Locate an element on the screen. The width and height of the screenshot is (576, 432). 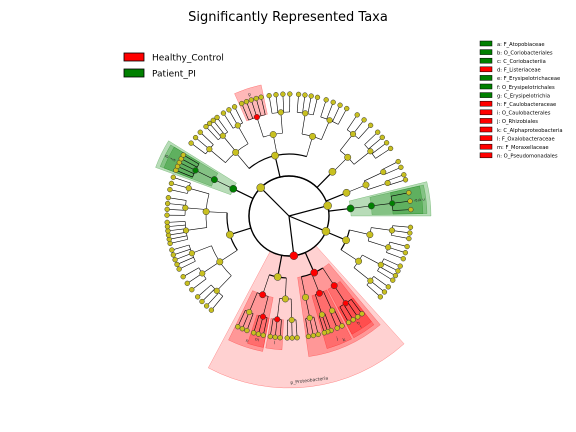
sector-label: l is located at coordinates (275, 343).